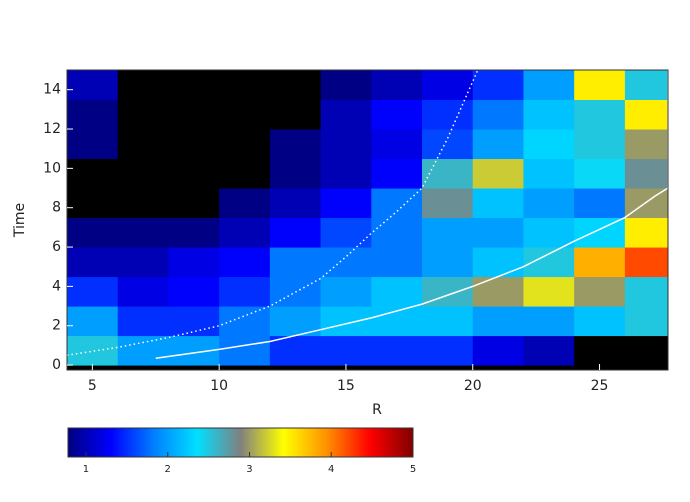  What do you see at coordinates (56, 365) in the screenshot?
I see `y-tick-label: 0` at bounding box center [56, 365].